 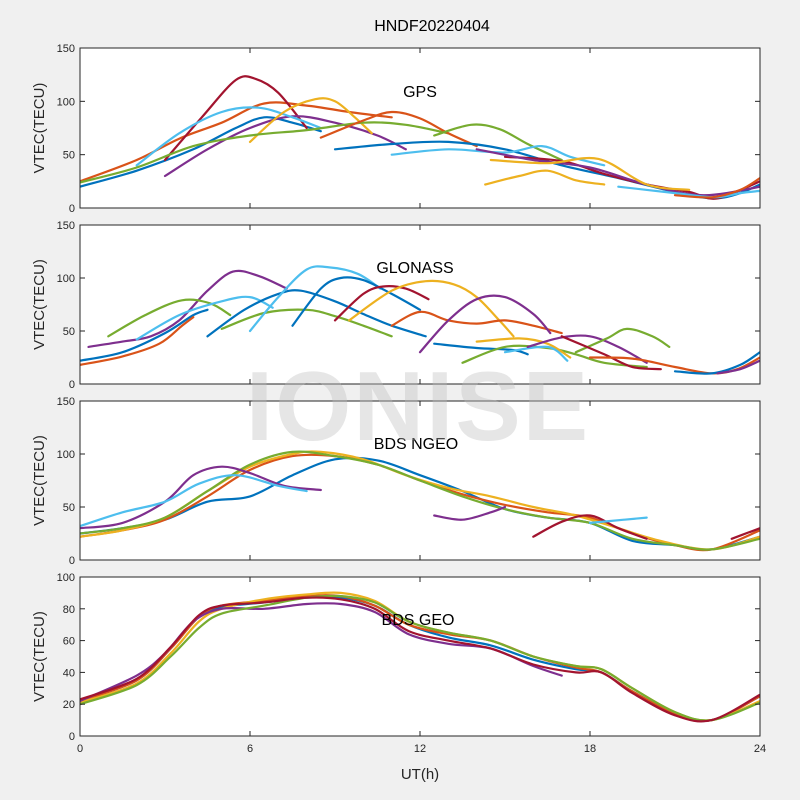 What do you see at coordinates (420, 749) in the screenshot?
I see `x-tick-label: 12` at bounding box center [420, 749].